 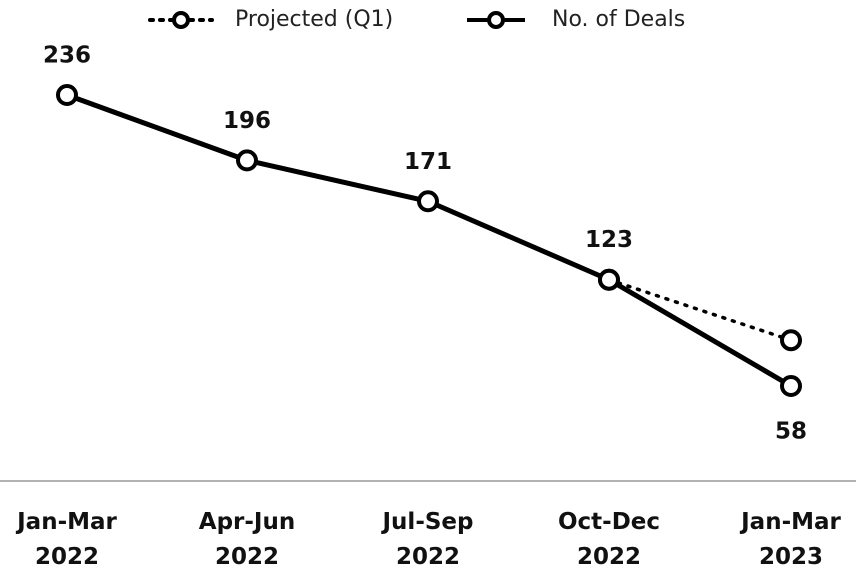 What do you see at coordinates (791, 432) in the screenshot?
I see `data-label: 58` at bounding box center [791, 432].